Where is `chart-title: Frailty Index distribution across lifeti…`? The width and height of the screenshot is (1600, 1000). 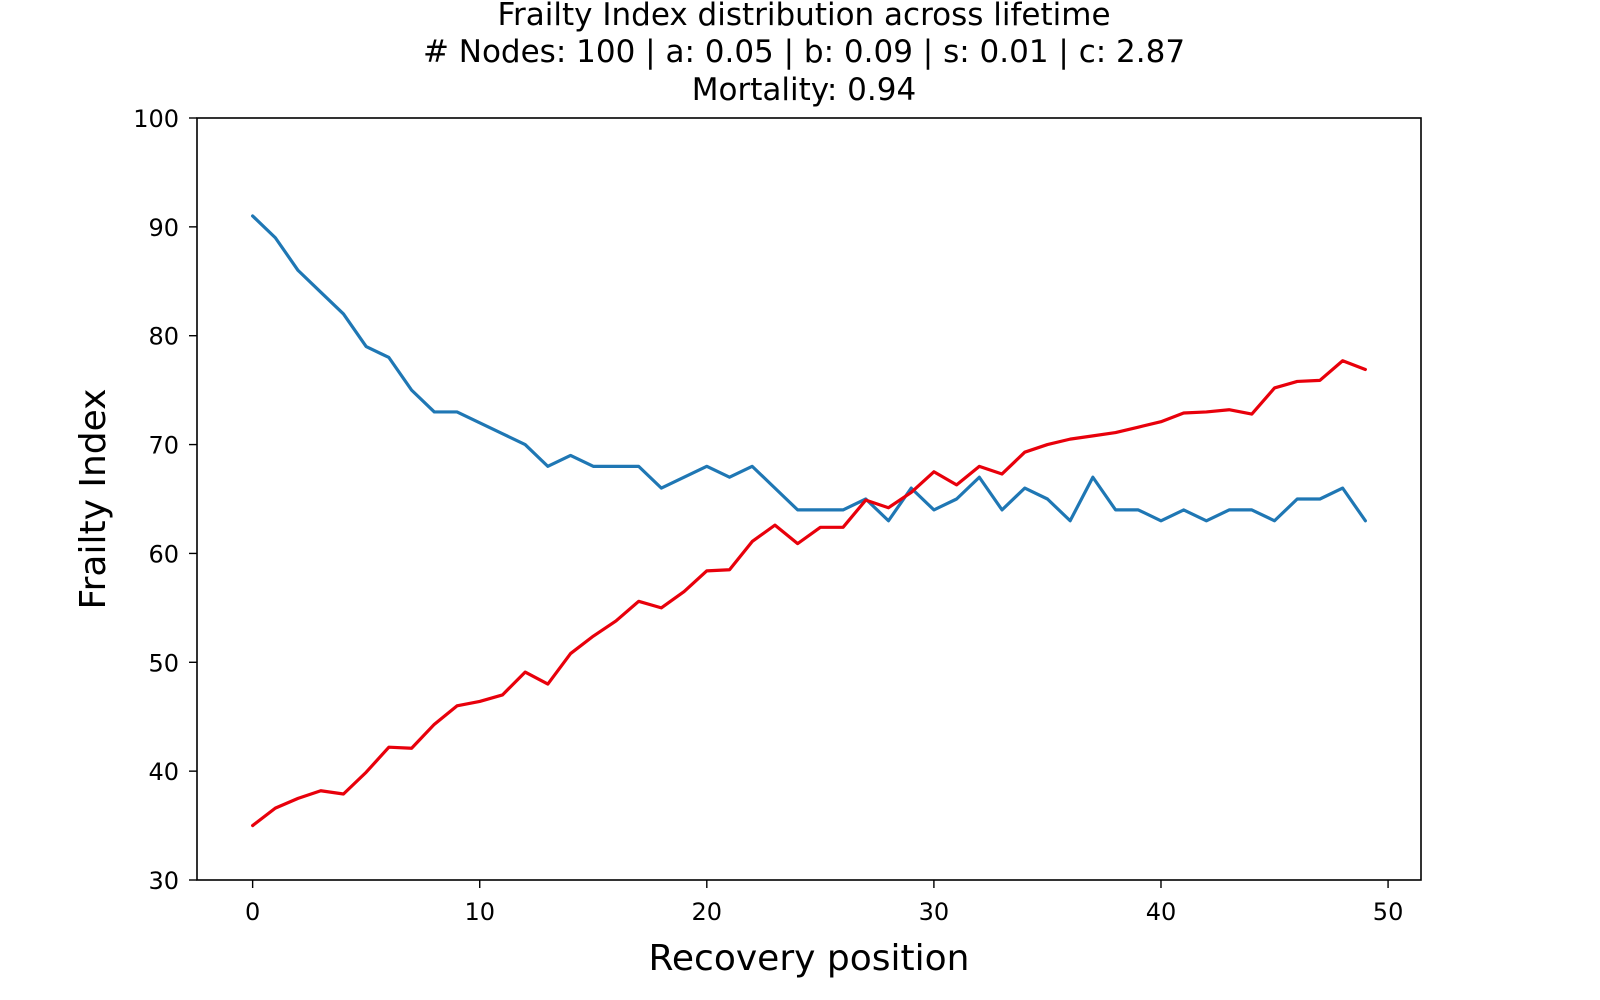
chart-title: Frailty Index distribution across lifeti… is located at coordinates (803, 16).